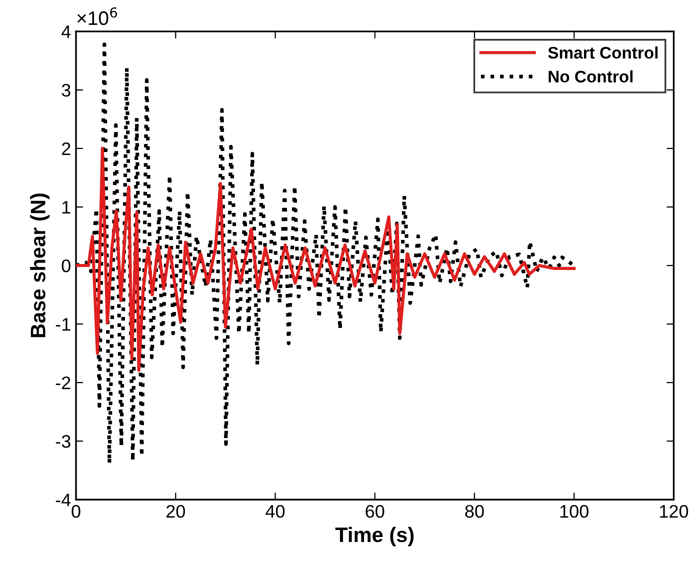  What do you see at coordinates (175, 511) in the screenshot?
I see `x-tick-label: 20` at bounding box center [175, 511].